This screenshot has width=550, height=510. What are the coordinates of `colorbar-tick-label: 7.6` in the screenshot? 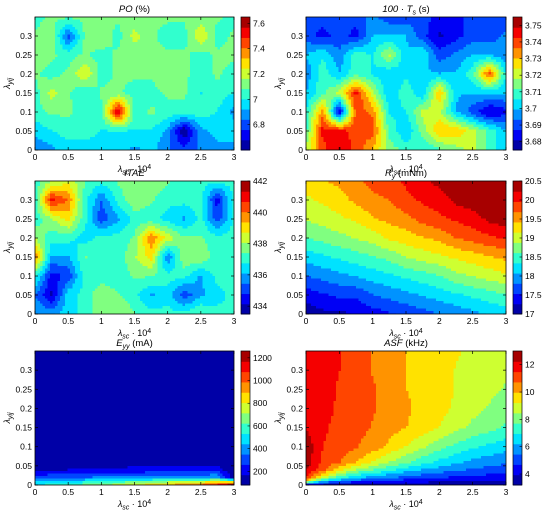 It's located at (259, 23).